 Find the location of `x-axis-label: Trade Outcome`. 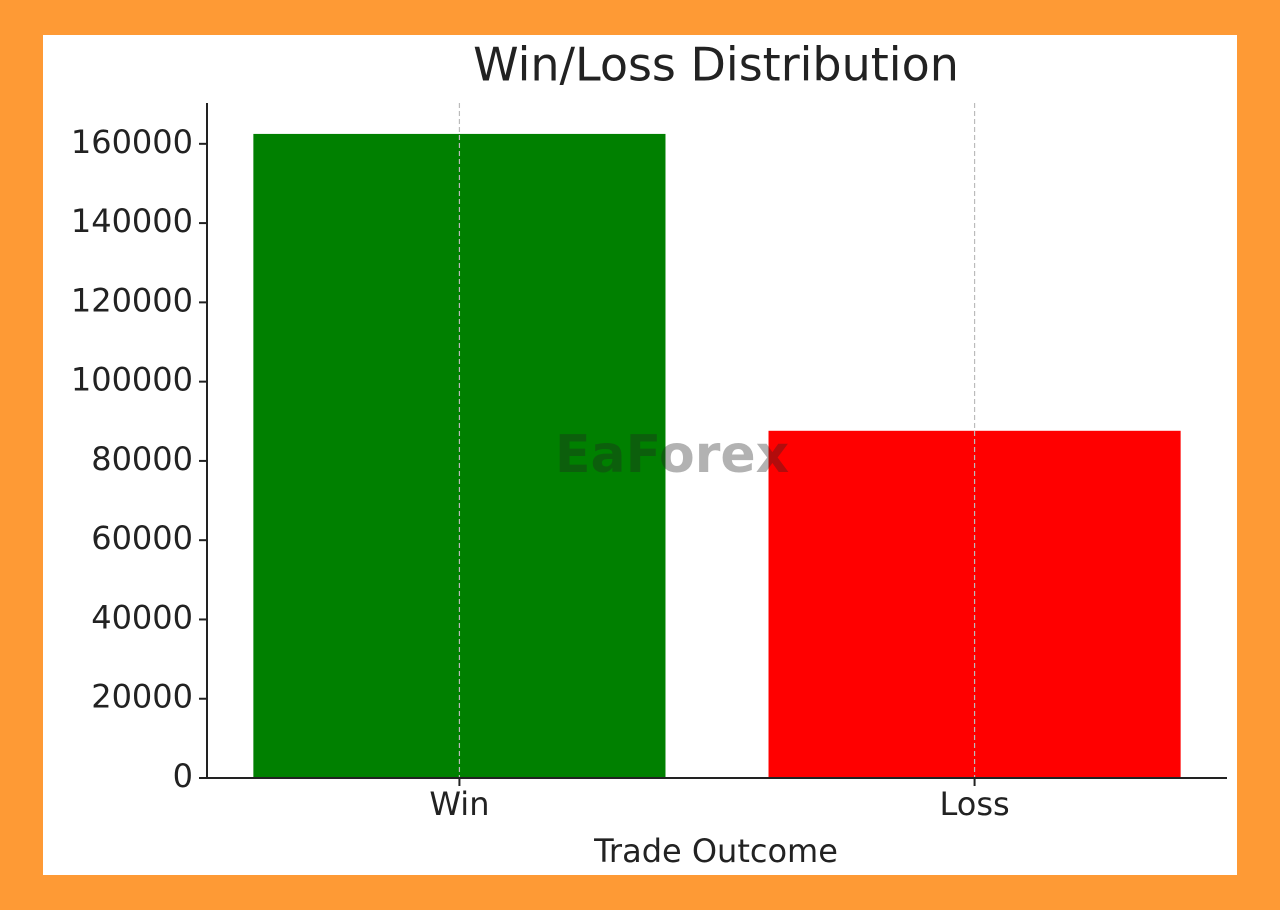

x-axis-label: Trade Outcome is located at coordinates (715, 851).